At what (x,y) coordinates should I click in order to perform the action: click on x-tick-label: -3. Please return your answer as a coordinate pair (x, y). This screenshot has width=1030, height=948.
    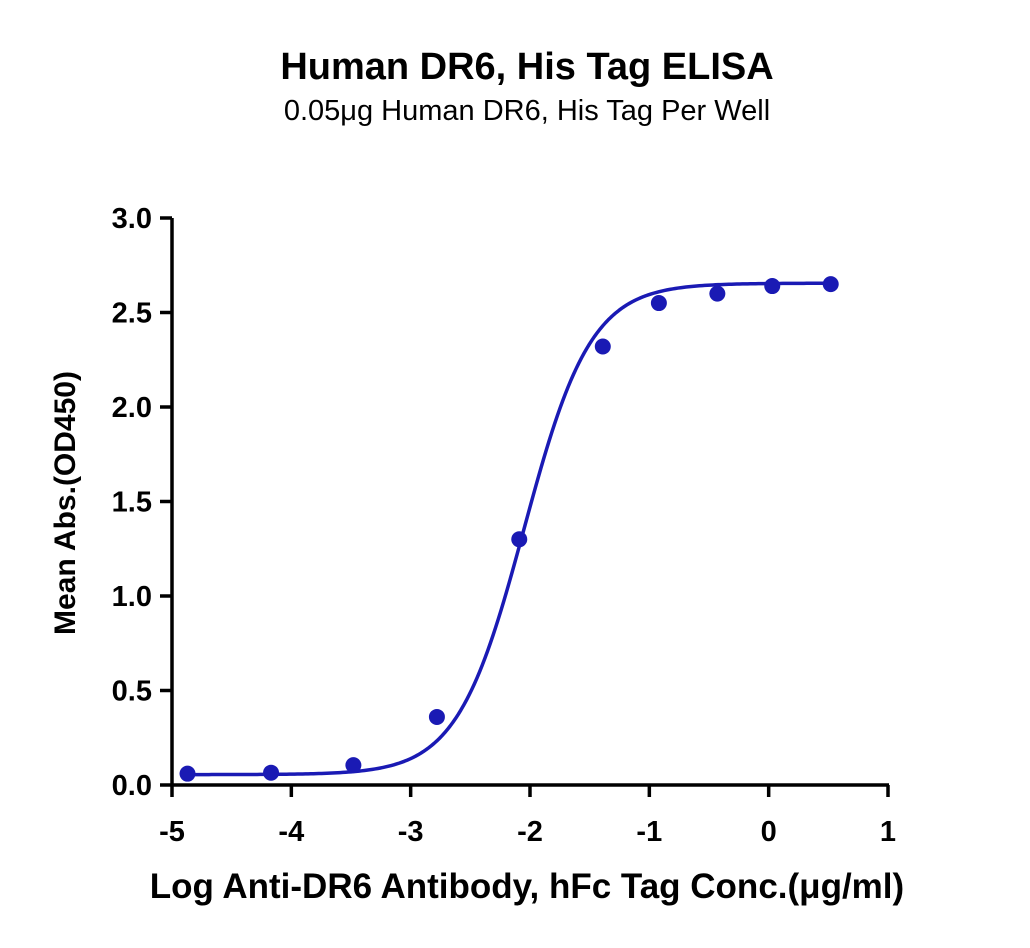
    Looking at the image, I should click on (411, 832).